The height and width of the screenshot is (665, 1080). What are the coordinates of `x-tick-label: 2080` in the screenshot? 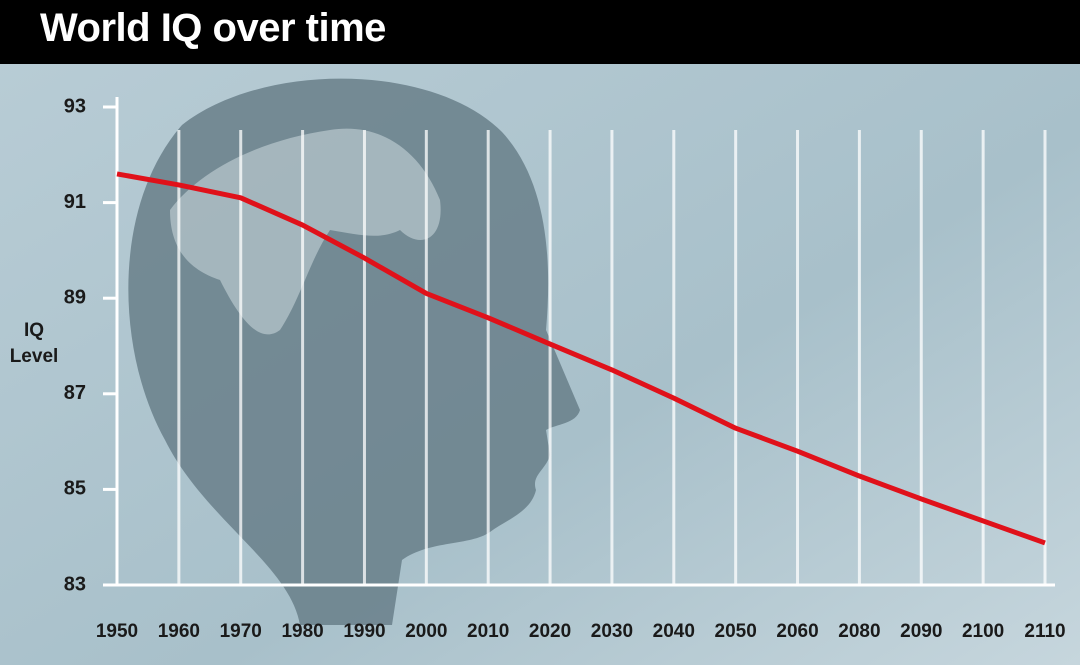 It's located at (859, 631).